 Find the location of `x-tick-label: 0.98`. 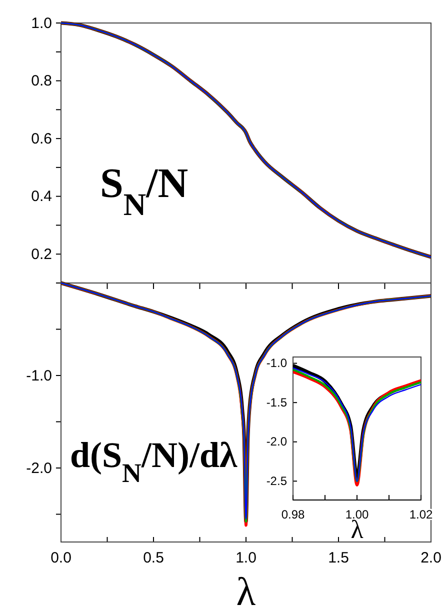

x-tick-label: 0.98 is located at coordinates (293, 515).